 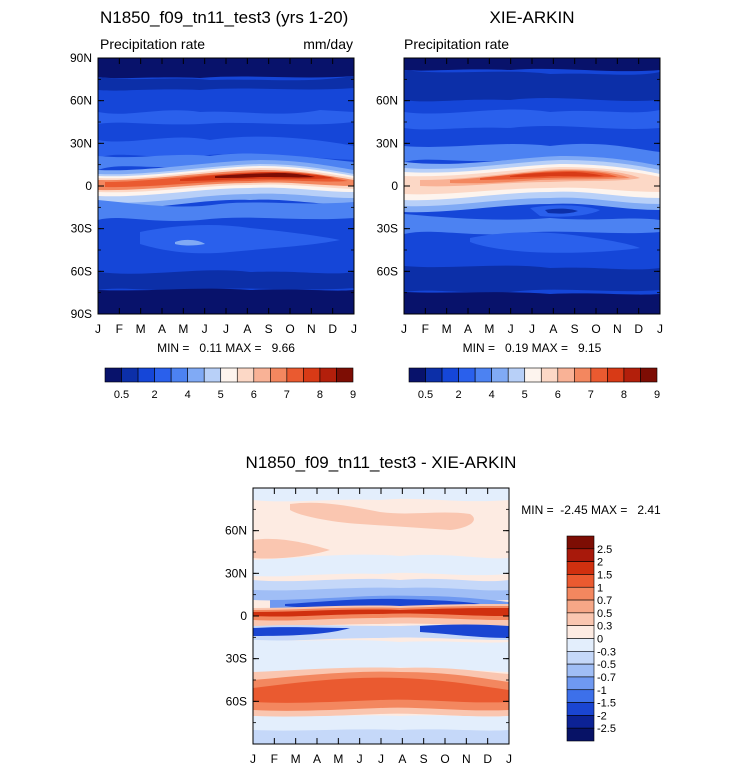 I want to click on obs-contour-field, so click(x=532, y=186).